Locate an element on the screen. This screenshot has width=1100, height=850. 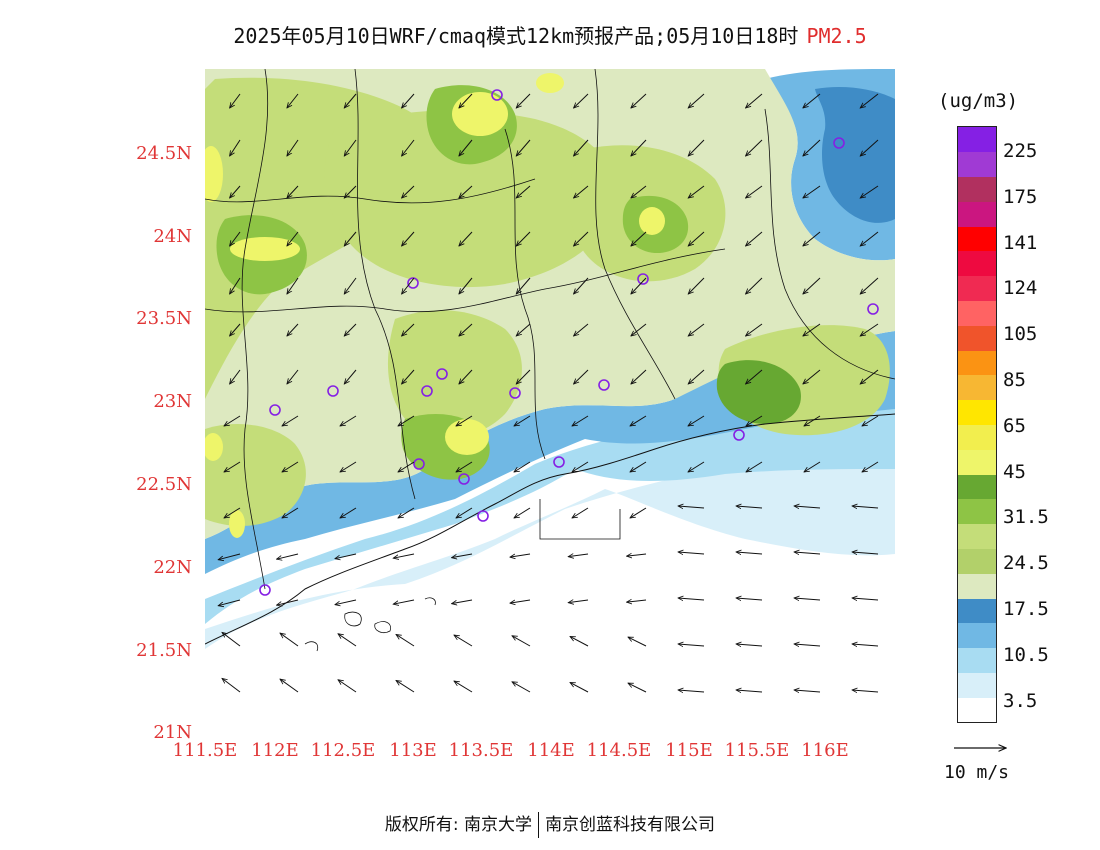
yellow-hotspot-edge-south is located at coordinates (214, 447).